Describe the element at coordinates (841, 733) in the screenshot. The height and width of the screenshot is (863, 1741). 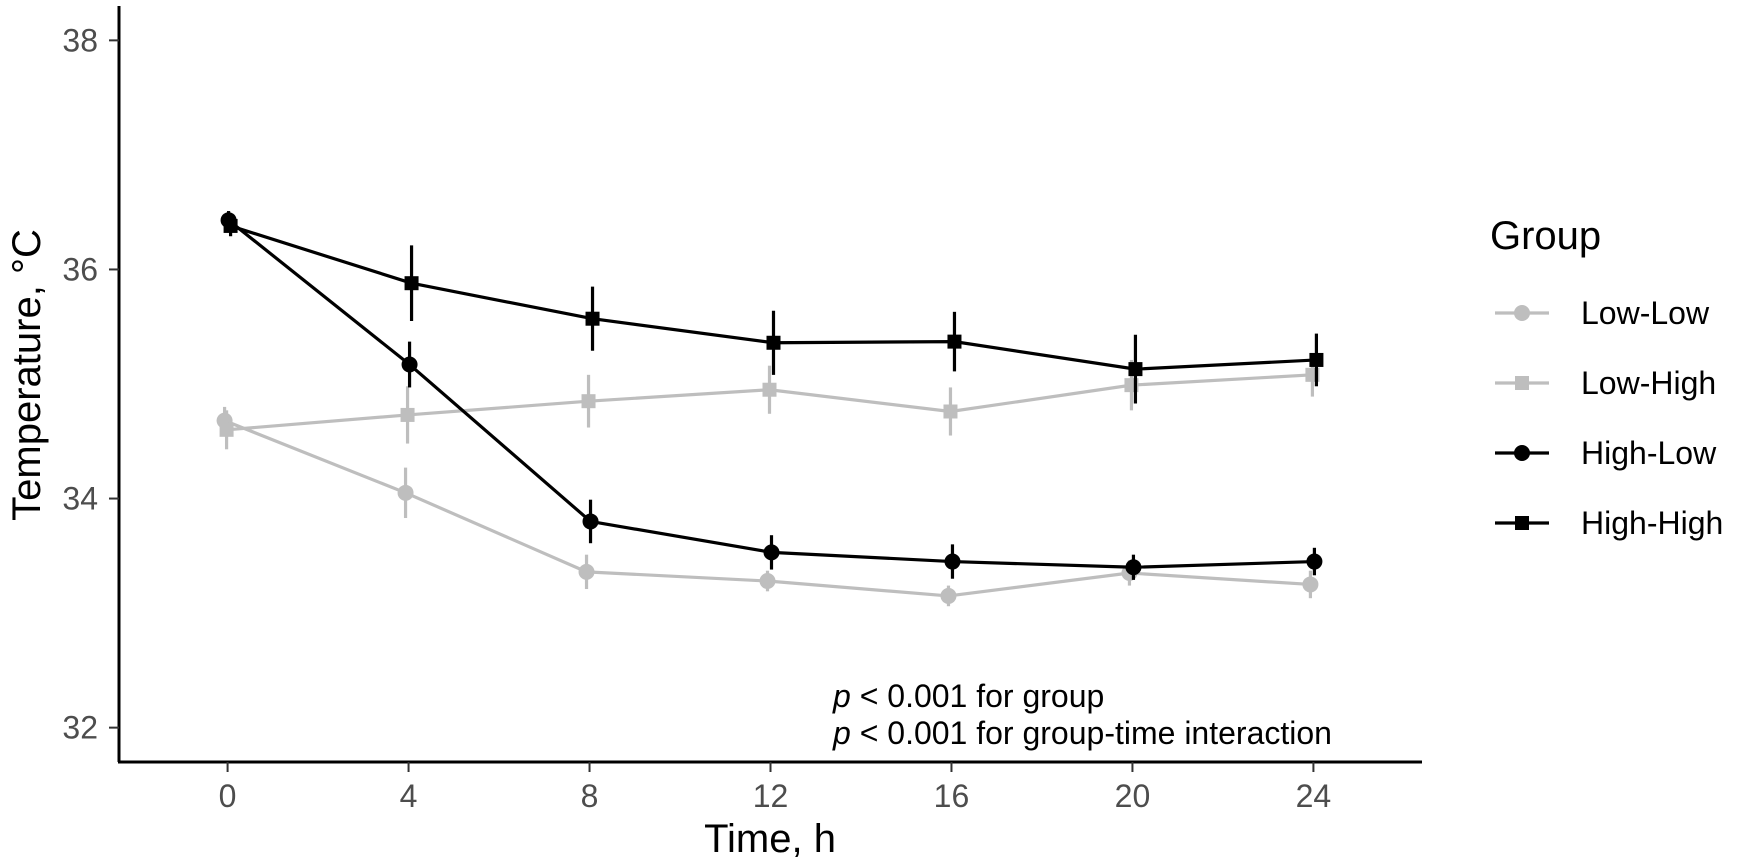
I see `annotation-interaction-p-symbol: p` at that location.